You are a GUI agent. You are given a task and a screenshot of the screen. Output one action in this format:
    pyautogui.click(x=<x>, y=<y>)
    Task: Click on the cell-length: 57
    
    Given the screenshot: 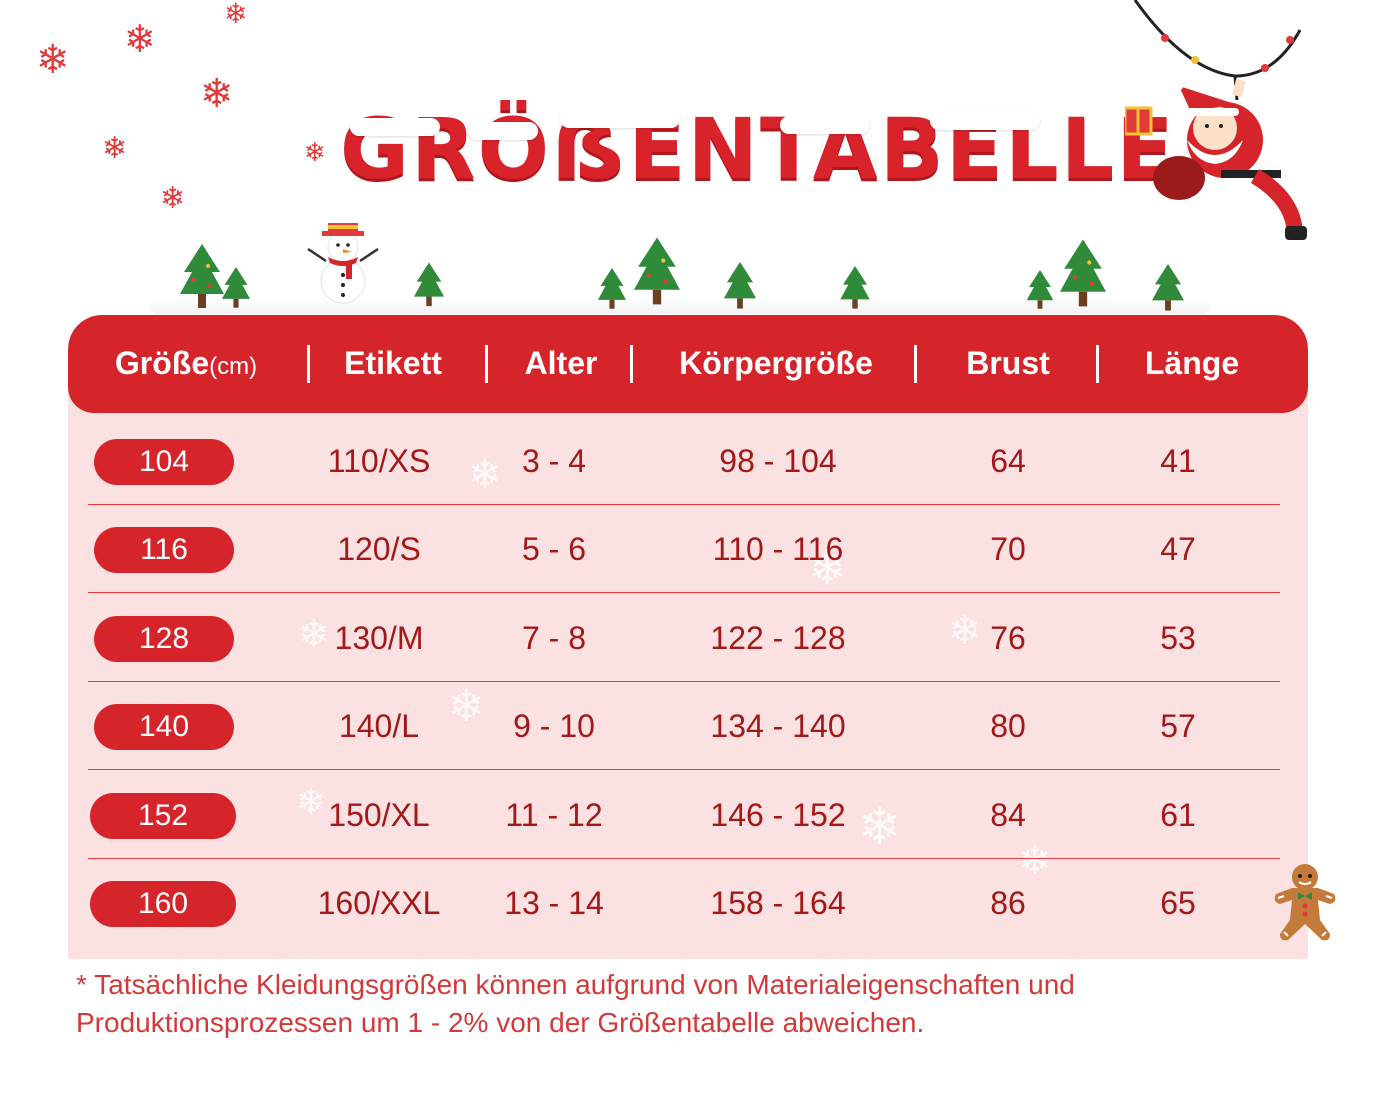 What is the action you would take?
    pyautogui.click(x=1178, y=726)
    